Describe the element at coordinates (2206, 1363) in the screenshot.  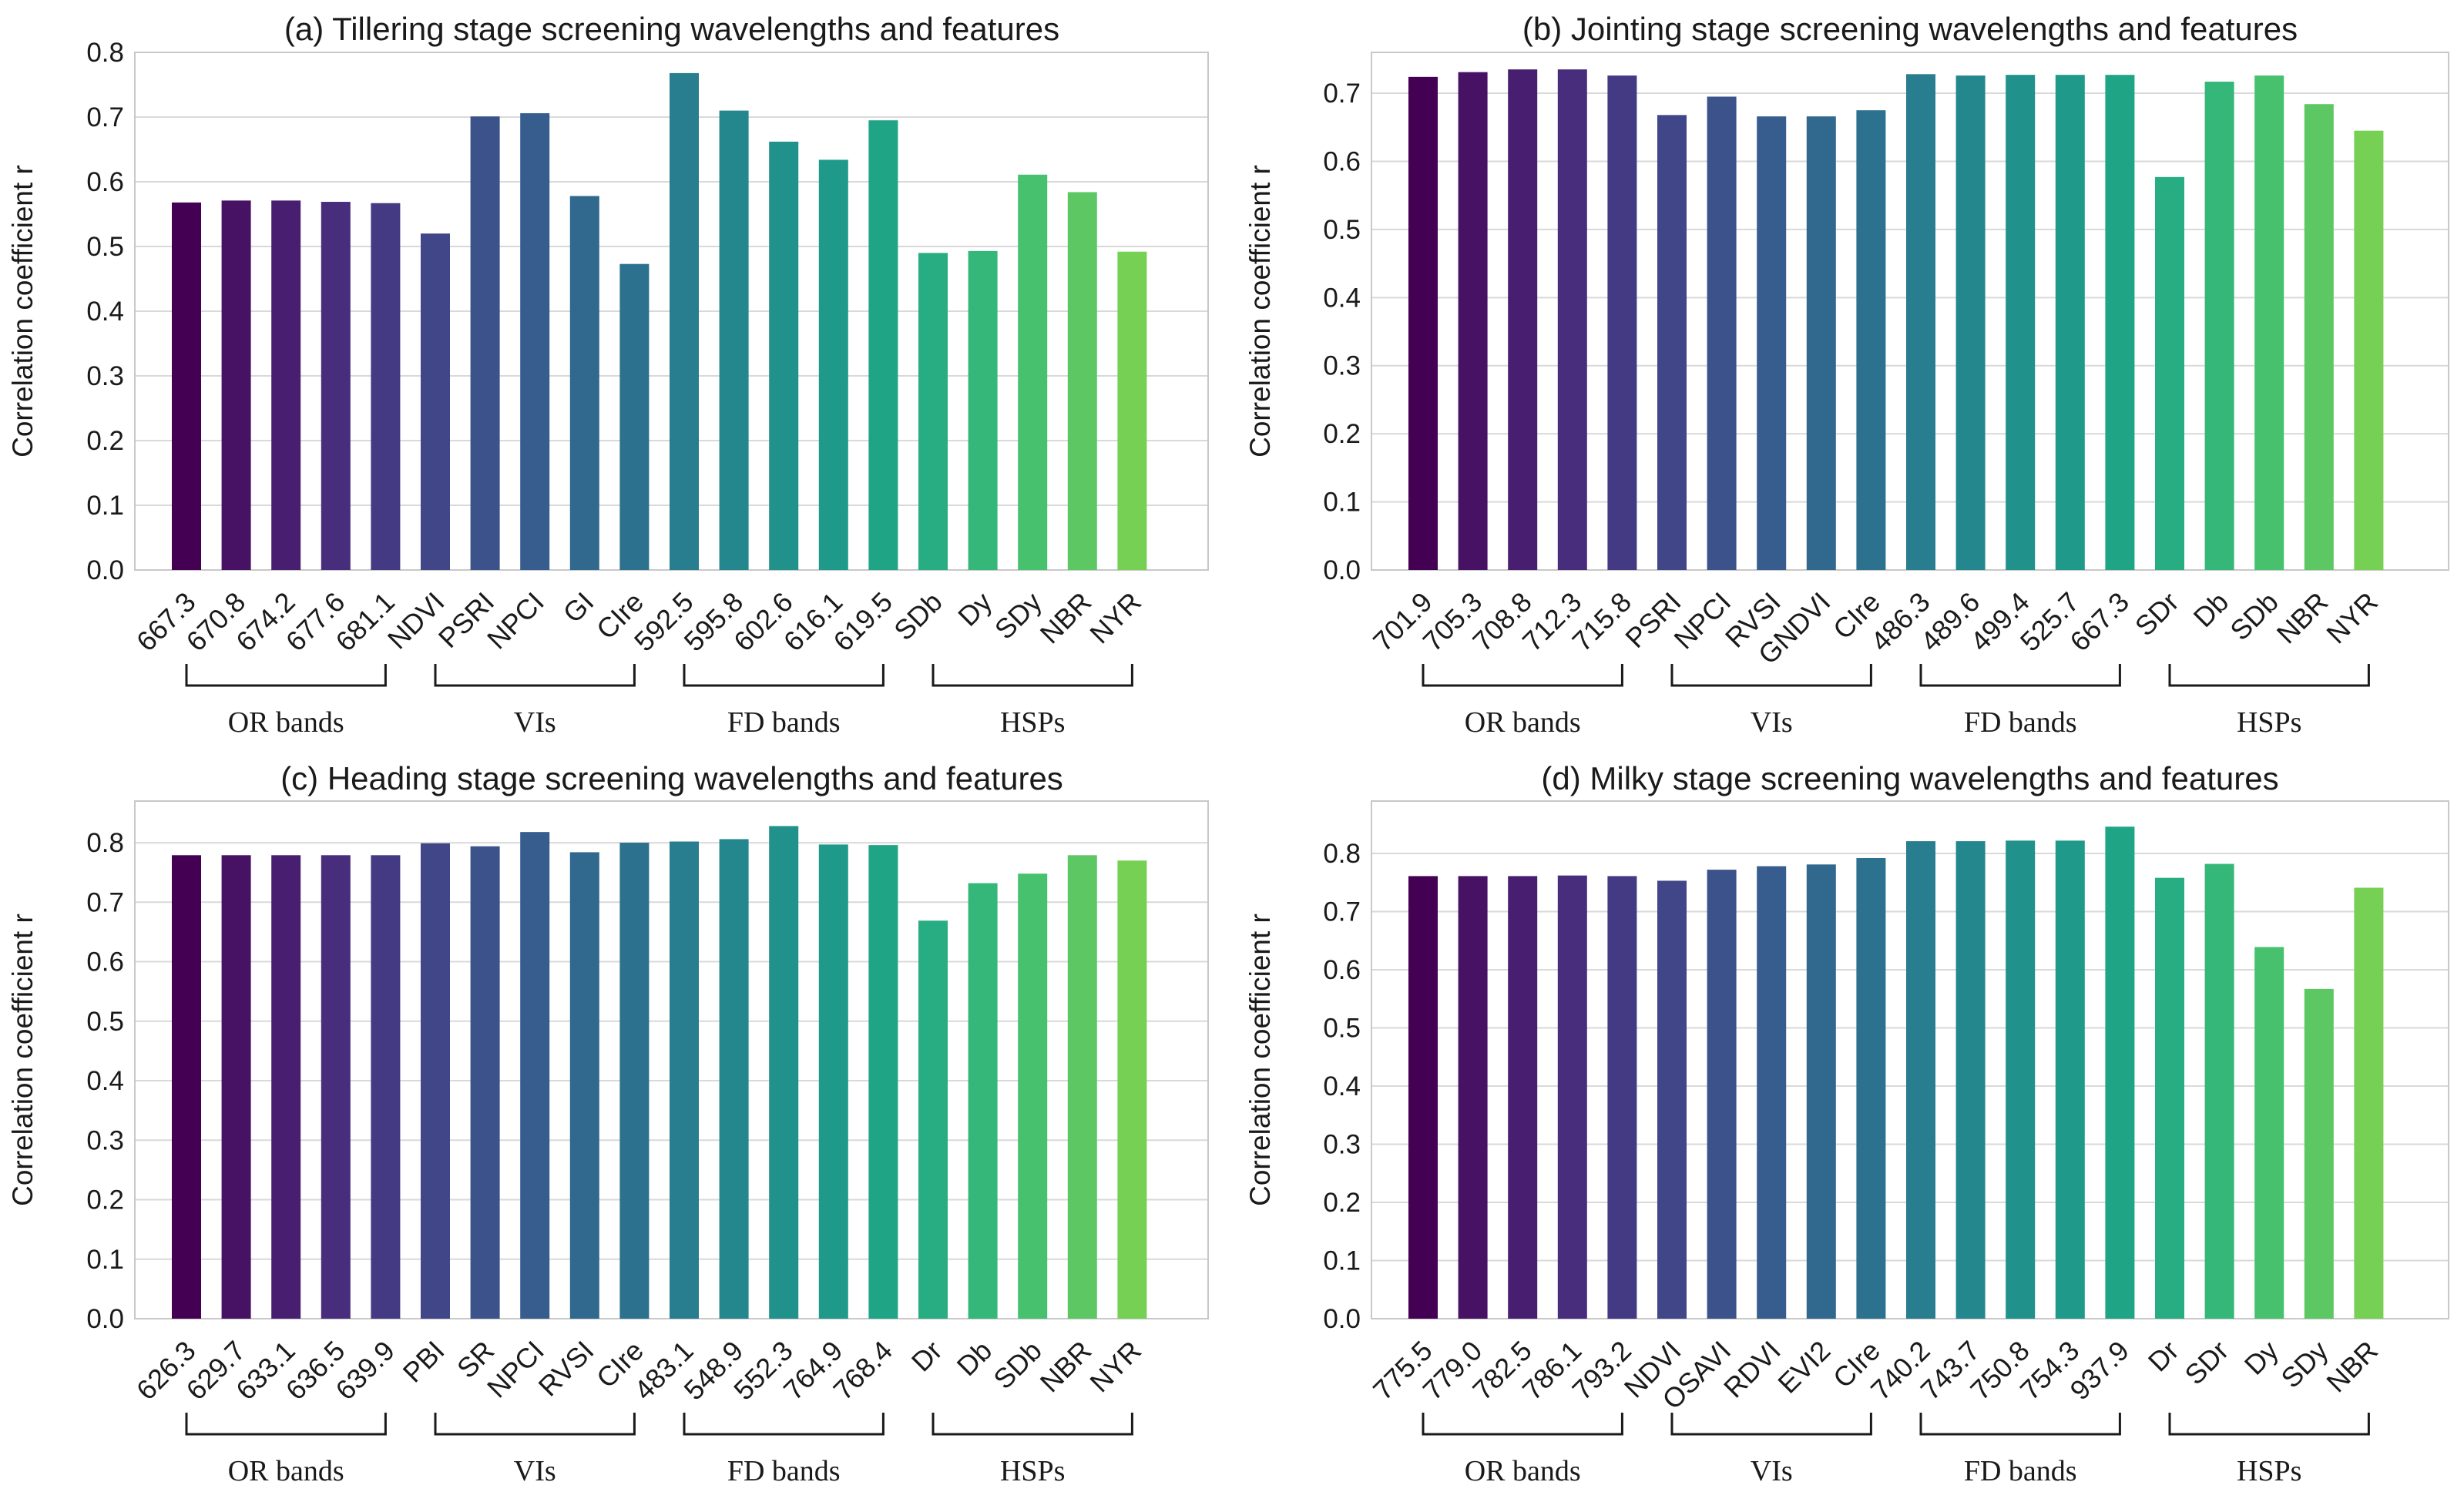
I see `x-tick-label: SDr` at that location.